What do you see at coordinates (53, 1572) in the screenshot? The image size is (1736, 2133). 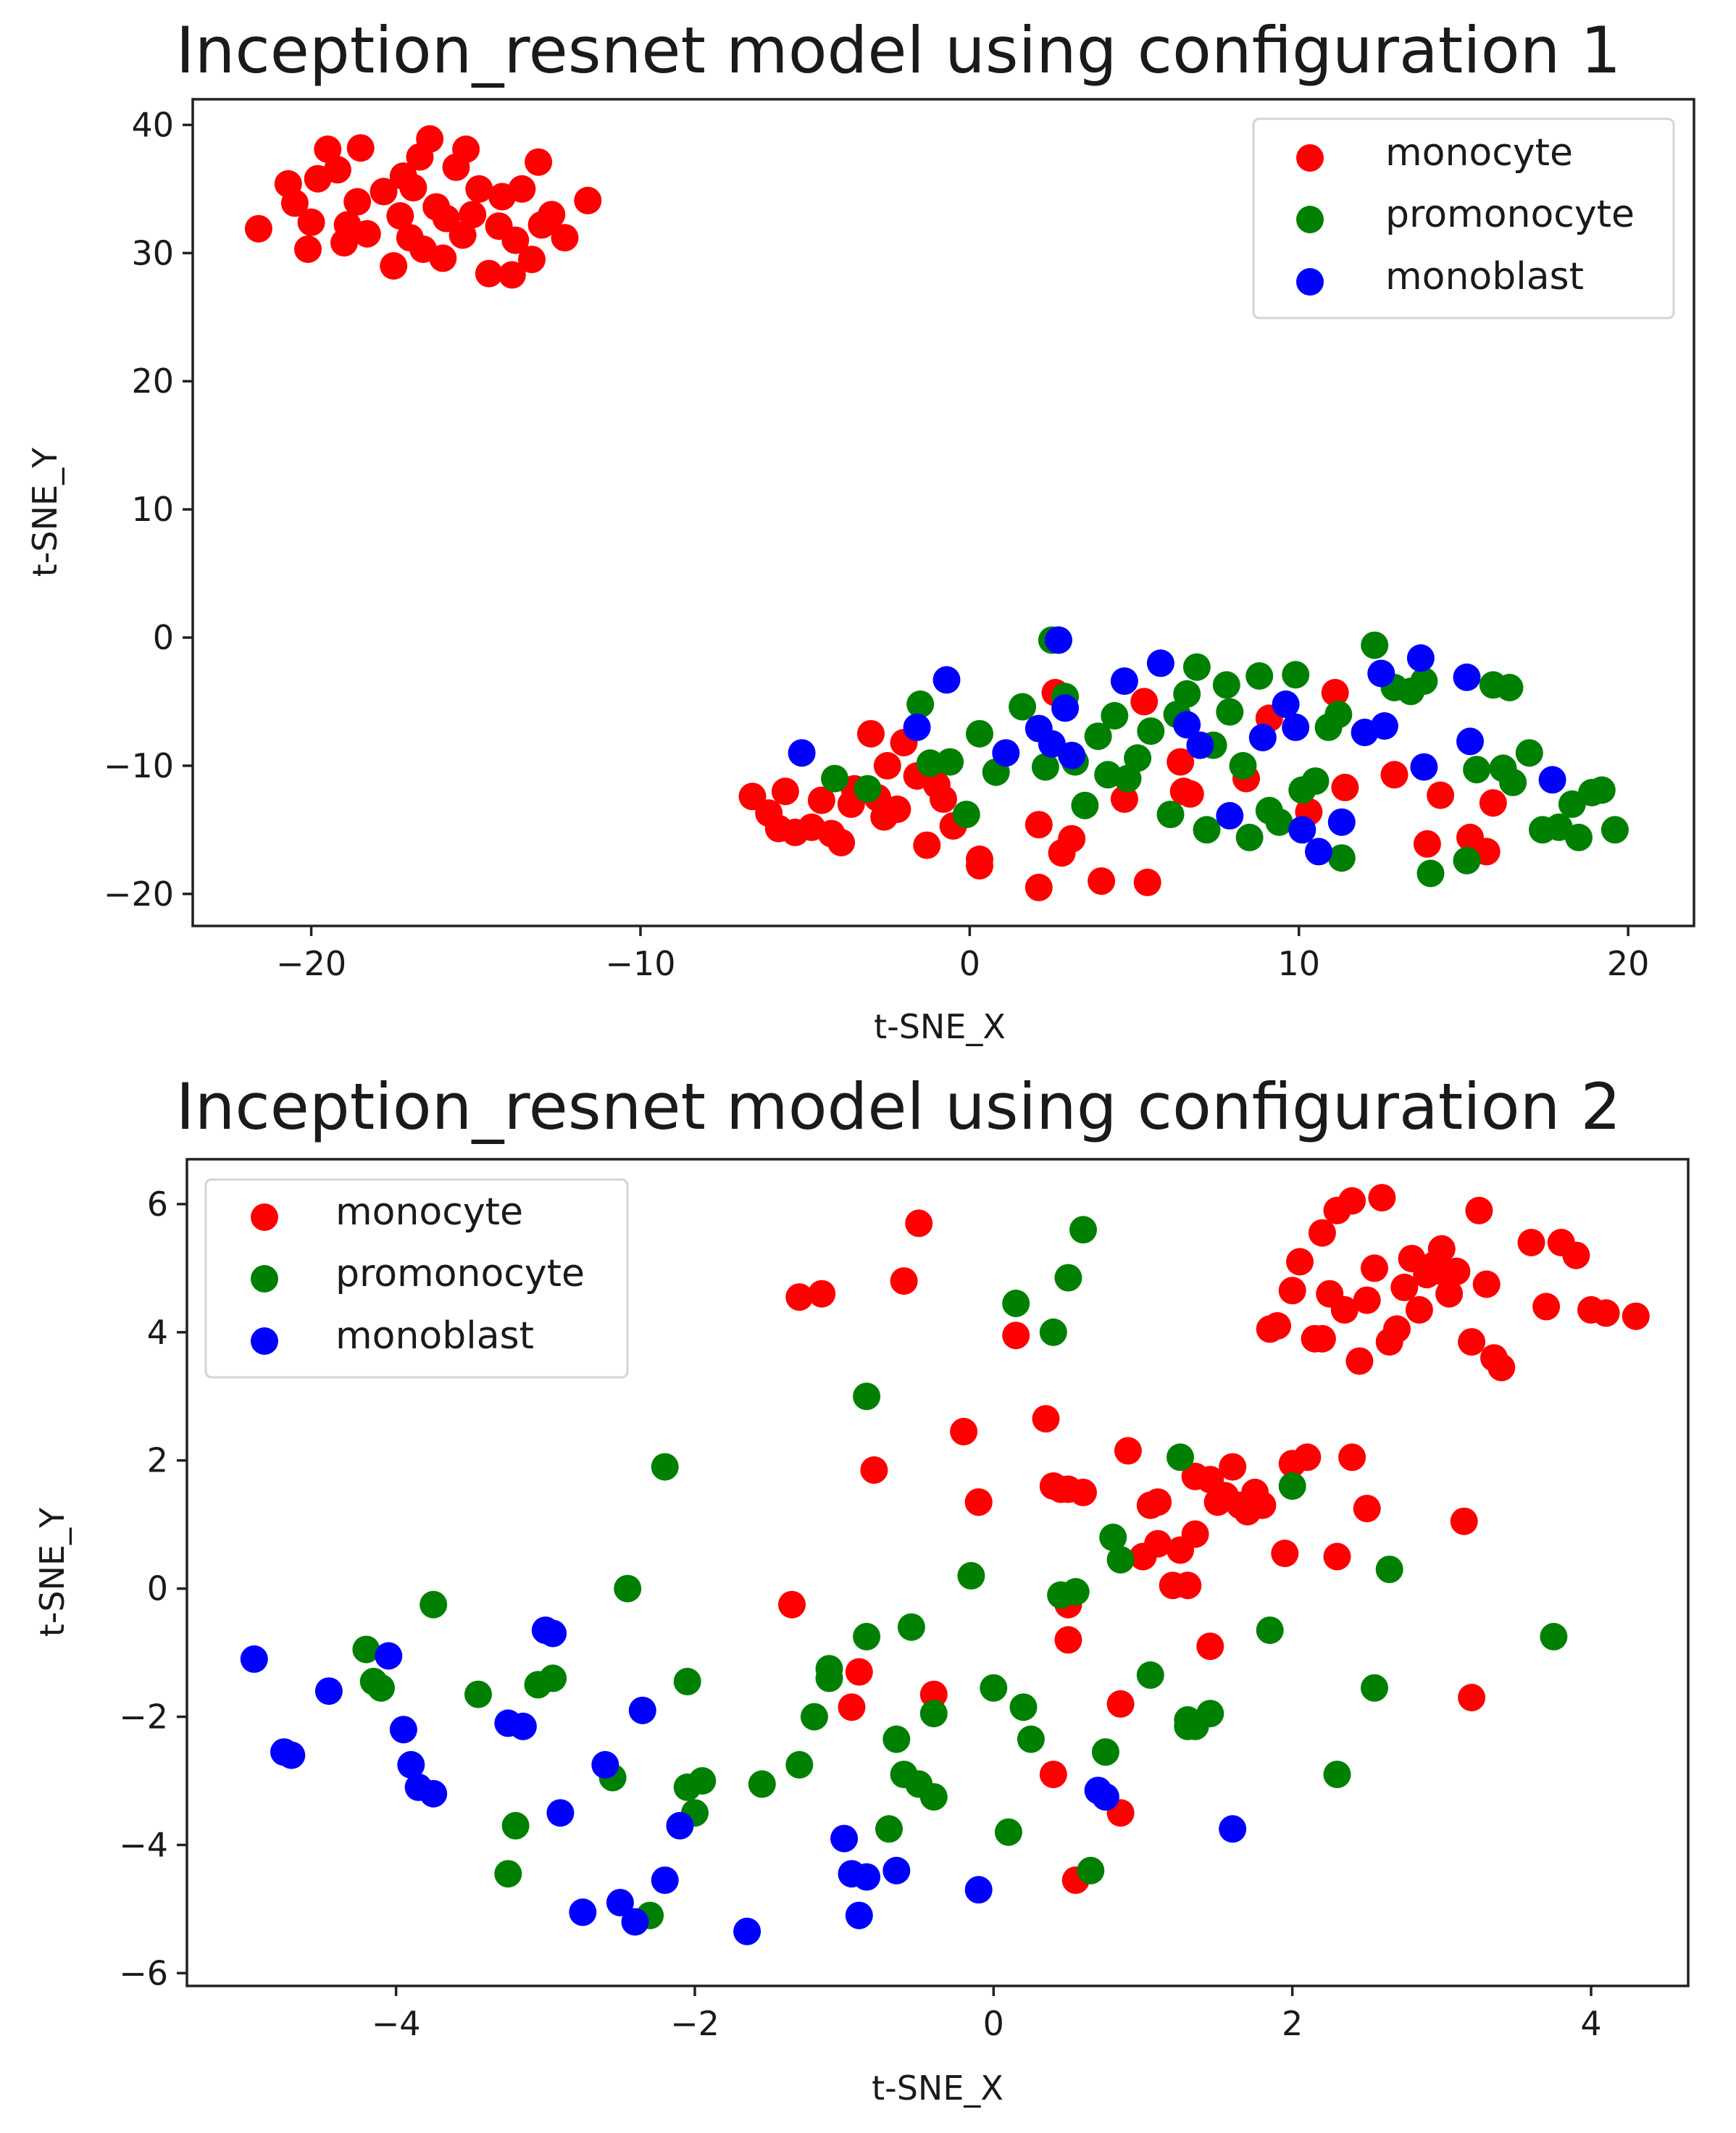 I see `chart-2-ylabel: t-SNE_Y` at bounding box center [53, 1572].